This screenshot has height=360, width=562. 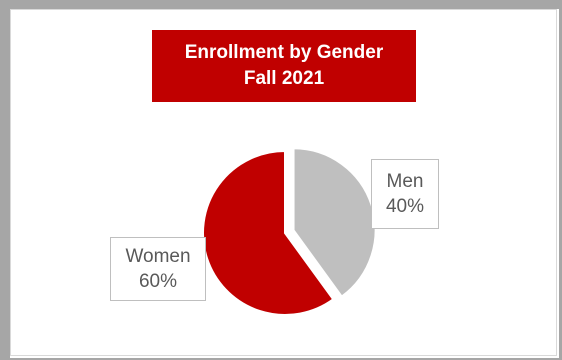 What do you see at coordinates (158, 256) in the screenshot?
I see `women-label: Women` at bounding box center [158, 256].